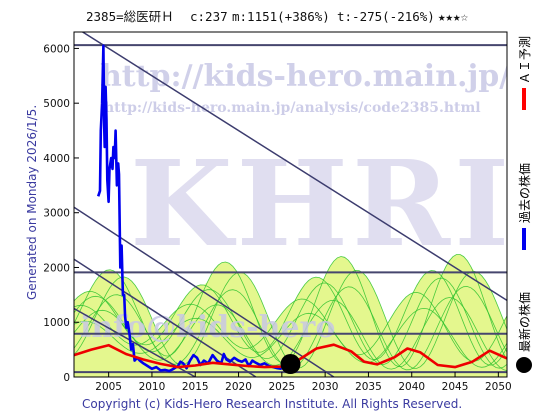 The width and height of the screenshot is (560, 420). What do you see at coordinates (524, 365) in the screenshot?
I see `legend-latest-price-swatch` at bounding box center [524, 365].